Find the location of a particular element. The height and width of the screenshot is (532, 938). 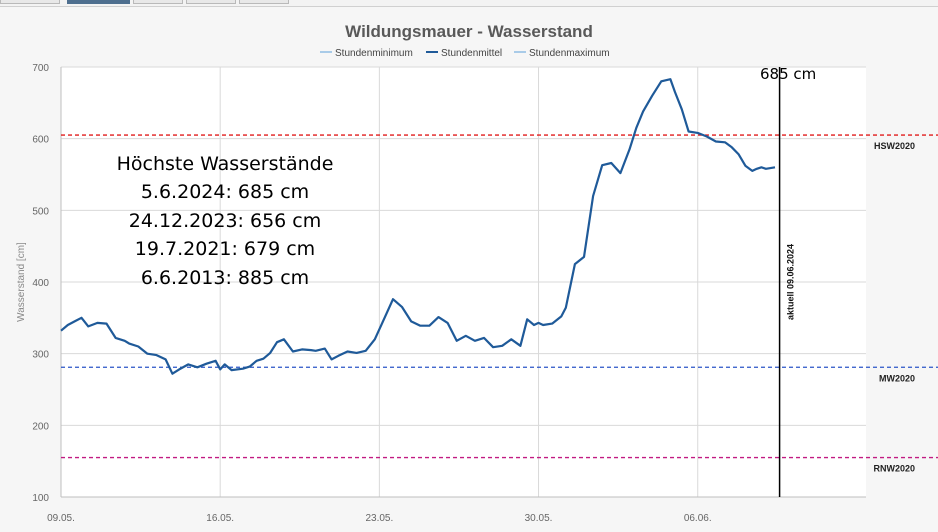

y-tick-label: 200 is located at coordinates (40, 426).